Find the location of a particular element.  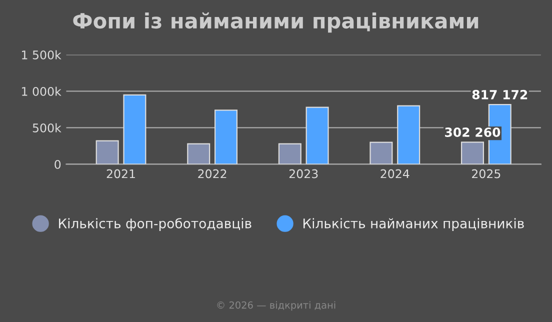

x-tick-label: 2021 is located at coordinates (120, 173).